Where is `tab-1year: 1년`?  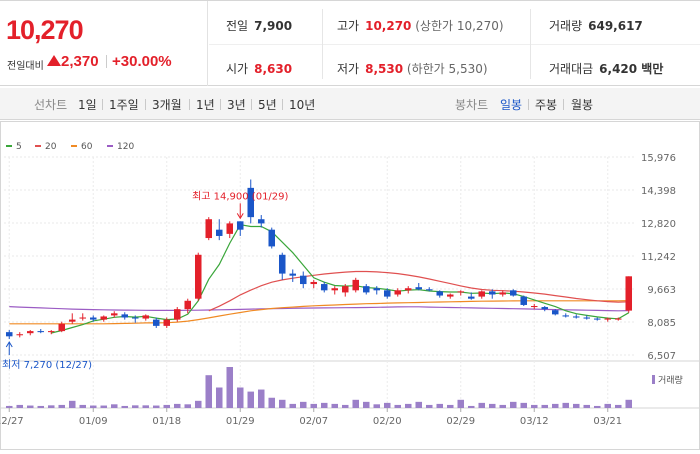
tab-1year: 1년 is located at coordinates (205, 105).